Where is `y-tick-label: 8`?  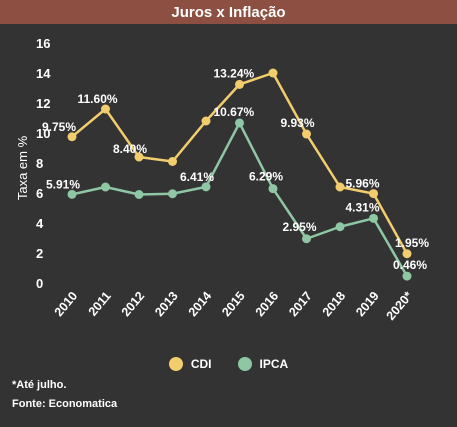 y-tick-label: 8 is located at coordinates (39, 163).